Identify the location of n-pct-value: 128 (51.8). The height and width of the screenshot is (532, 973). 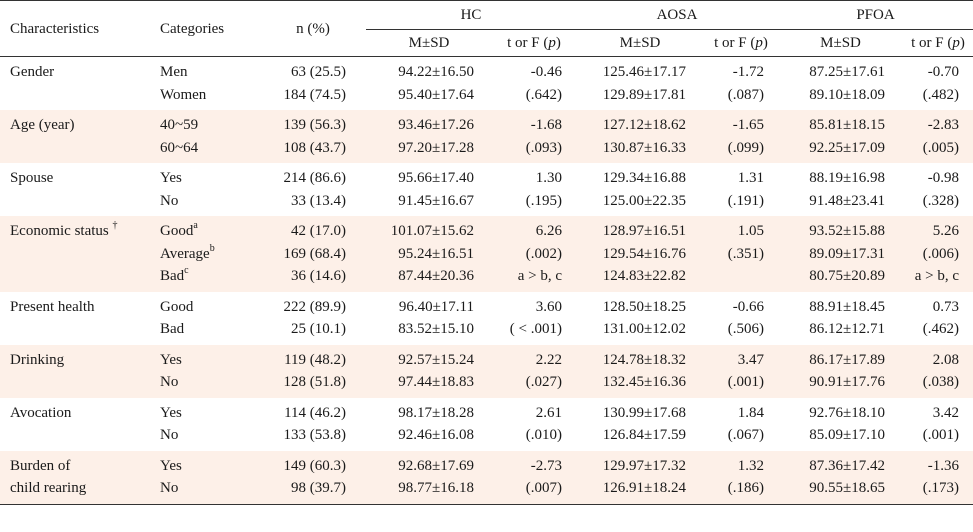
(315, 382).